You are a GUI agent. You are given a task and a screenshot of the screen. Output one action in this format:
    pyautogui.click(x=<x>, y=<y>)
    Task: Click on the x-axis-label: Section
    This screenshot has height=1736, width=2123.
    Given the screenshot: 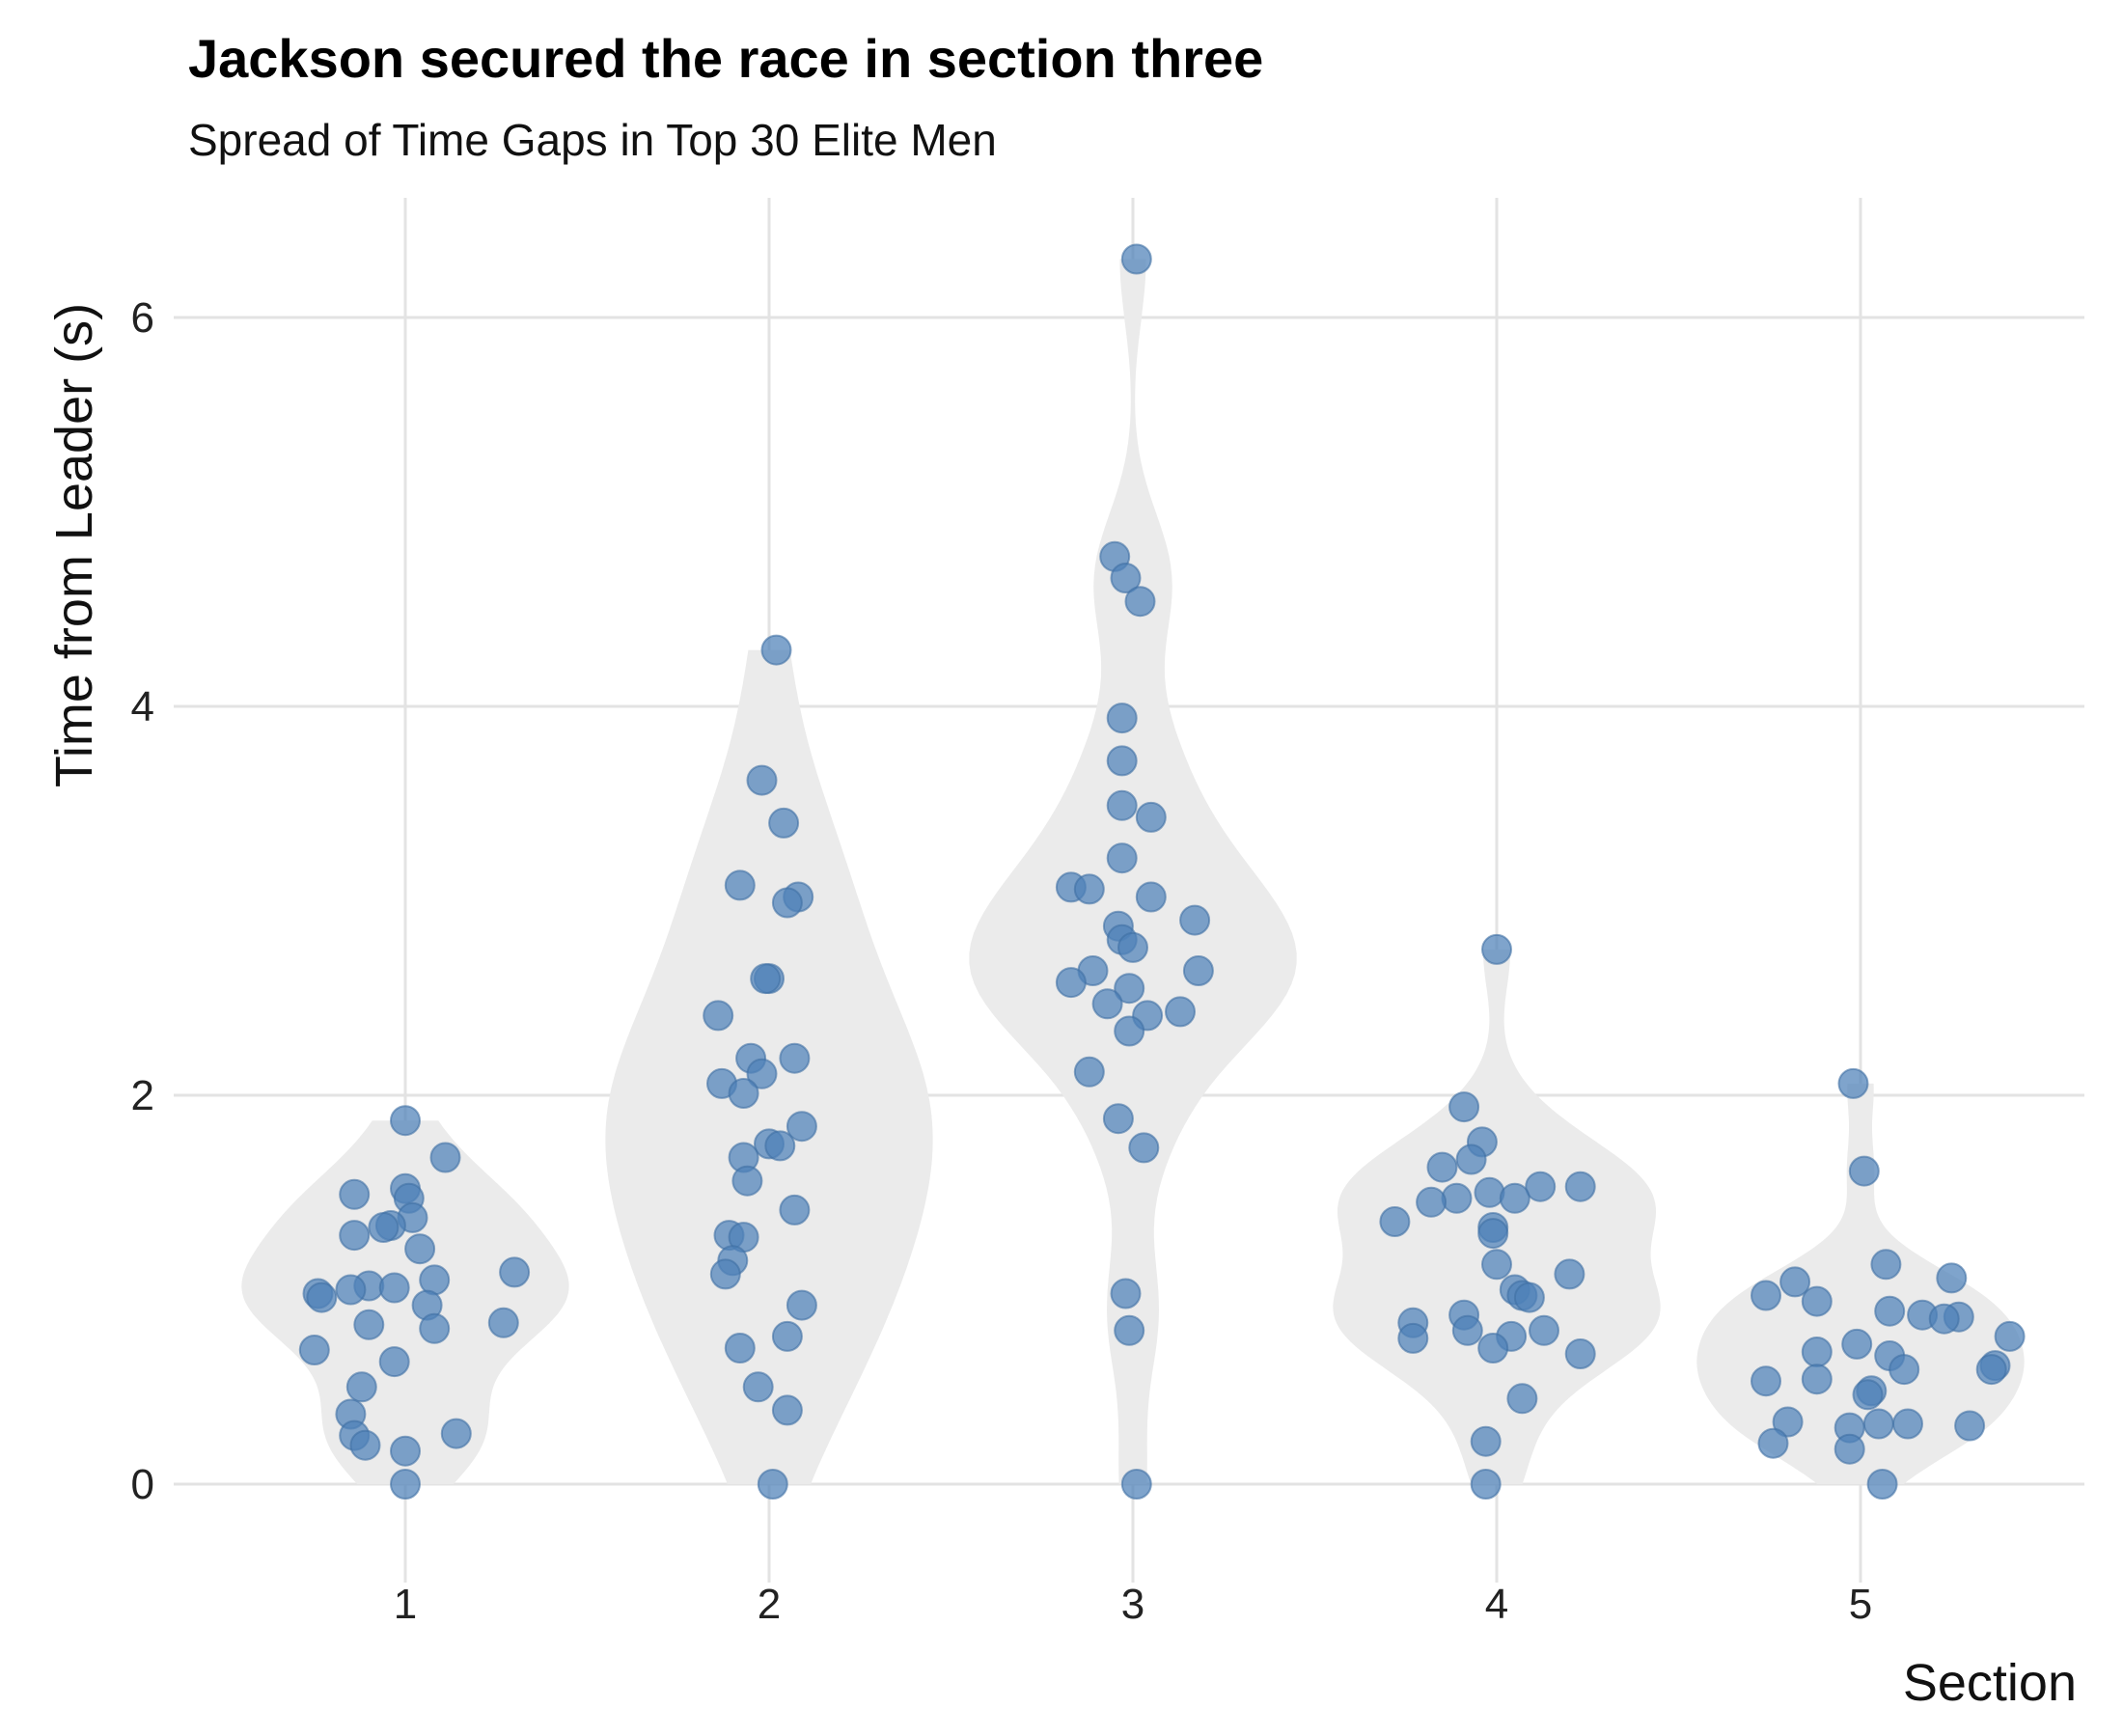 What is the action you would take?
    pyautogui.click(x=1990, y=1683)
    